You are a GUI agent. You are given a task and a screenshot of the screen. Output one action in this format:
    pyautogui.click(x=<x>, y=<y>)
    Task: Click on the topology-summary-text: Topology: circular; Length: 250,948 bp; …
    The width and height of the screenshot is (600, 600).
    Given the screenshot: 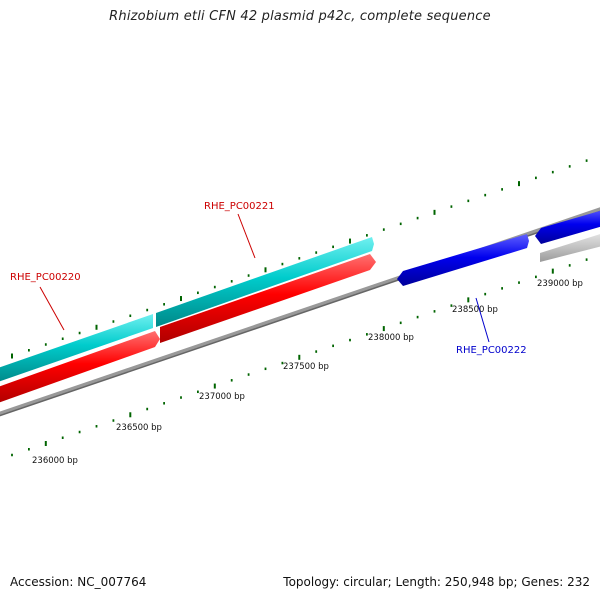 What is the action you would take?
    pyautogui.click(x=436, y=582)
    